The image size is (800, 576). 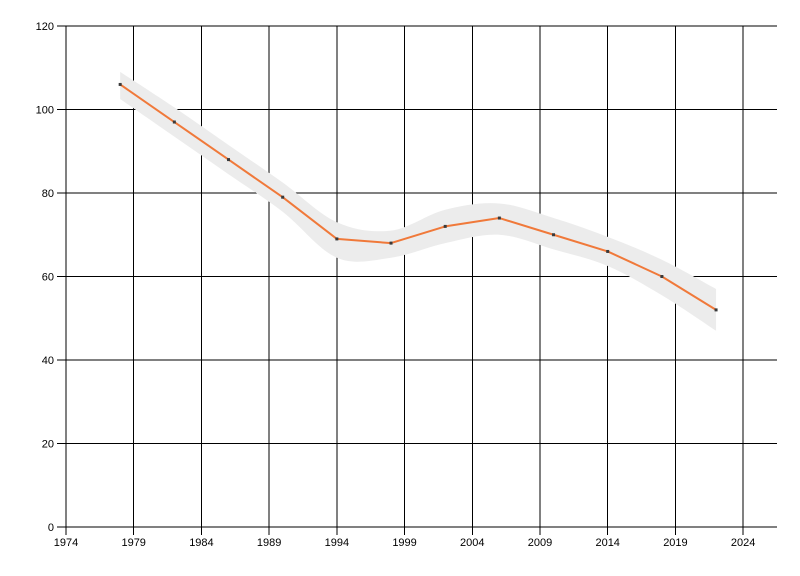 What do you see at coordinates (337, 543) in the screenshot?
I see `x-tick-label: 1994` at bounding box center [337, 543].